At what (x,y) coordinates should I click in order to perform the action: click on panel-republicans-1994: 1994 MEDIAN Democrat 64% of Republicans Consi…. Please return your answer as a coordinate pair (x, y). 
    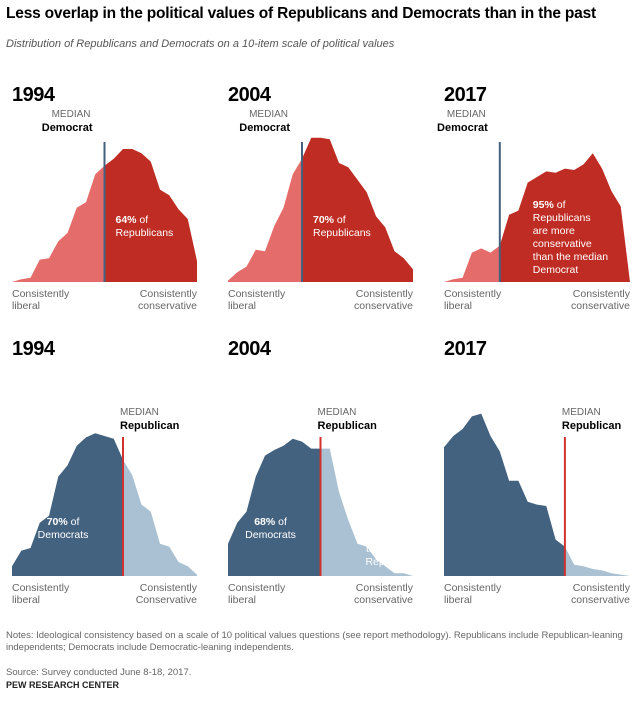
    Looking at the image, I should click on (105, 198).